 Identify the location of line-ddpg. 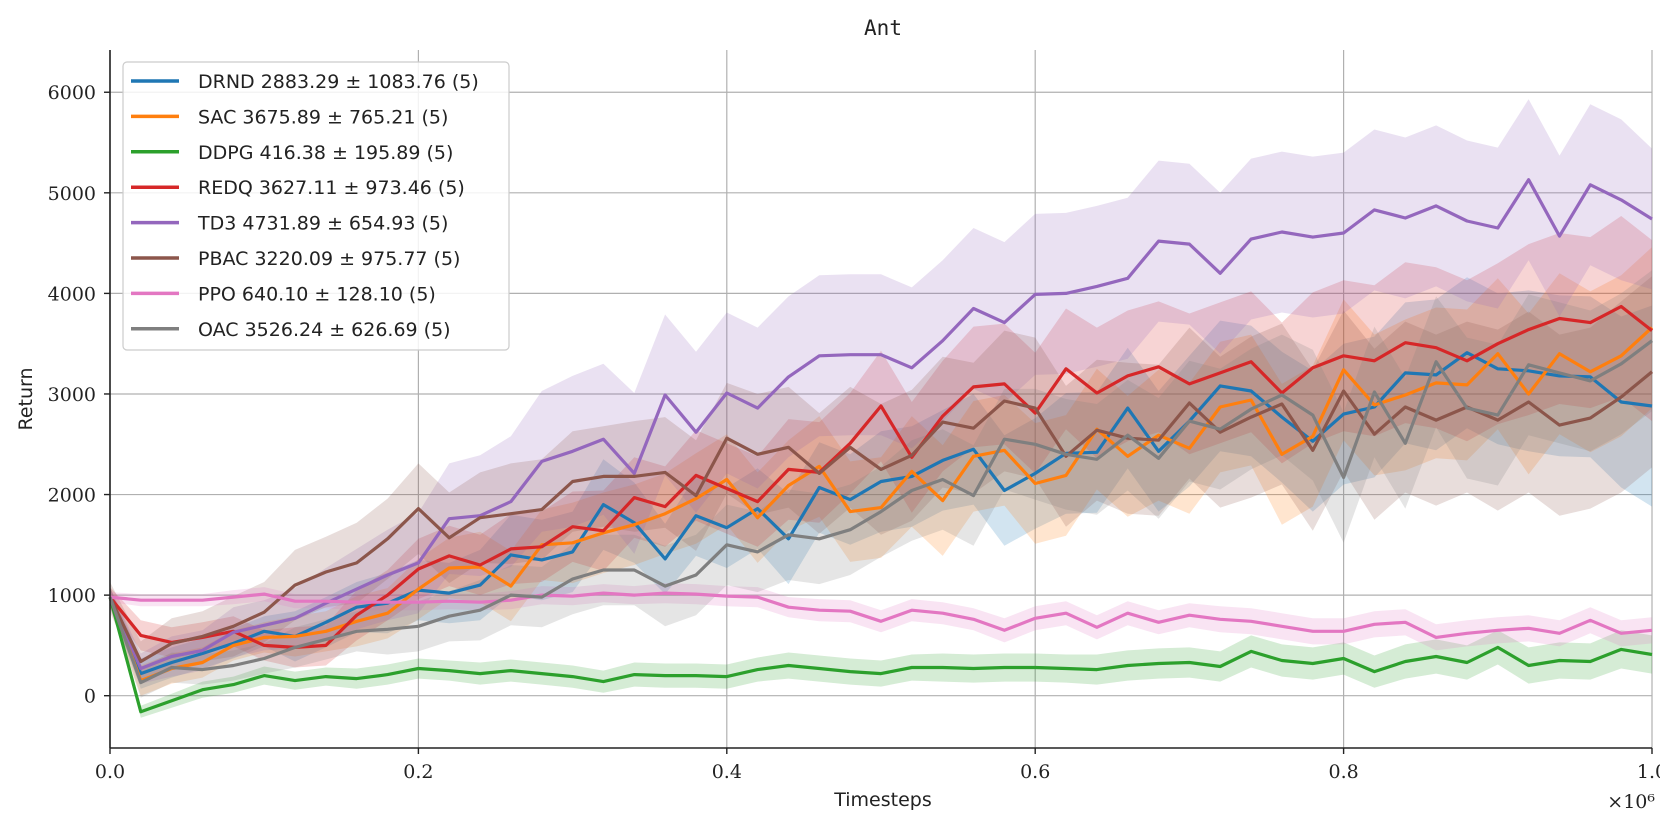
(880, 655).